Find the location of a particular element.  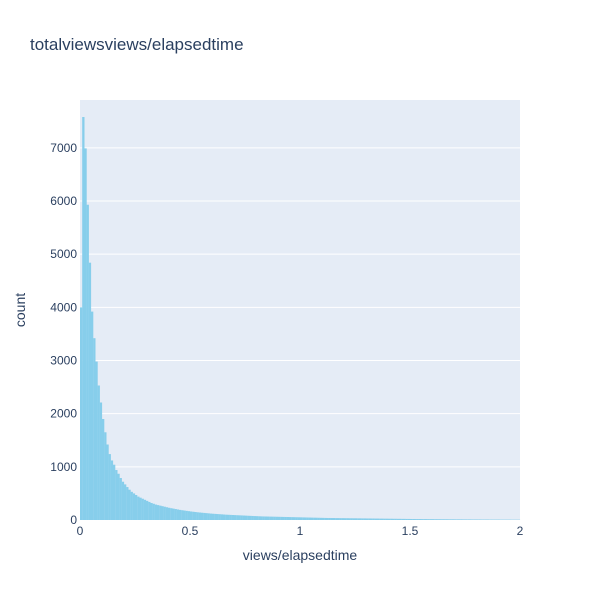

y-tick-label: 1000 is located at coordinates (63, 467).